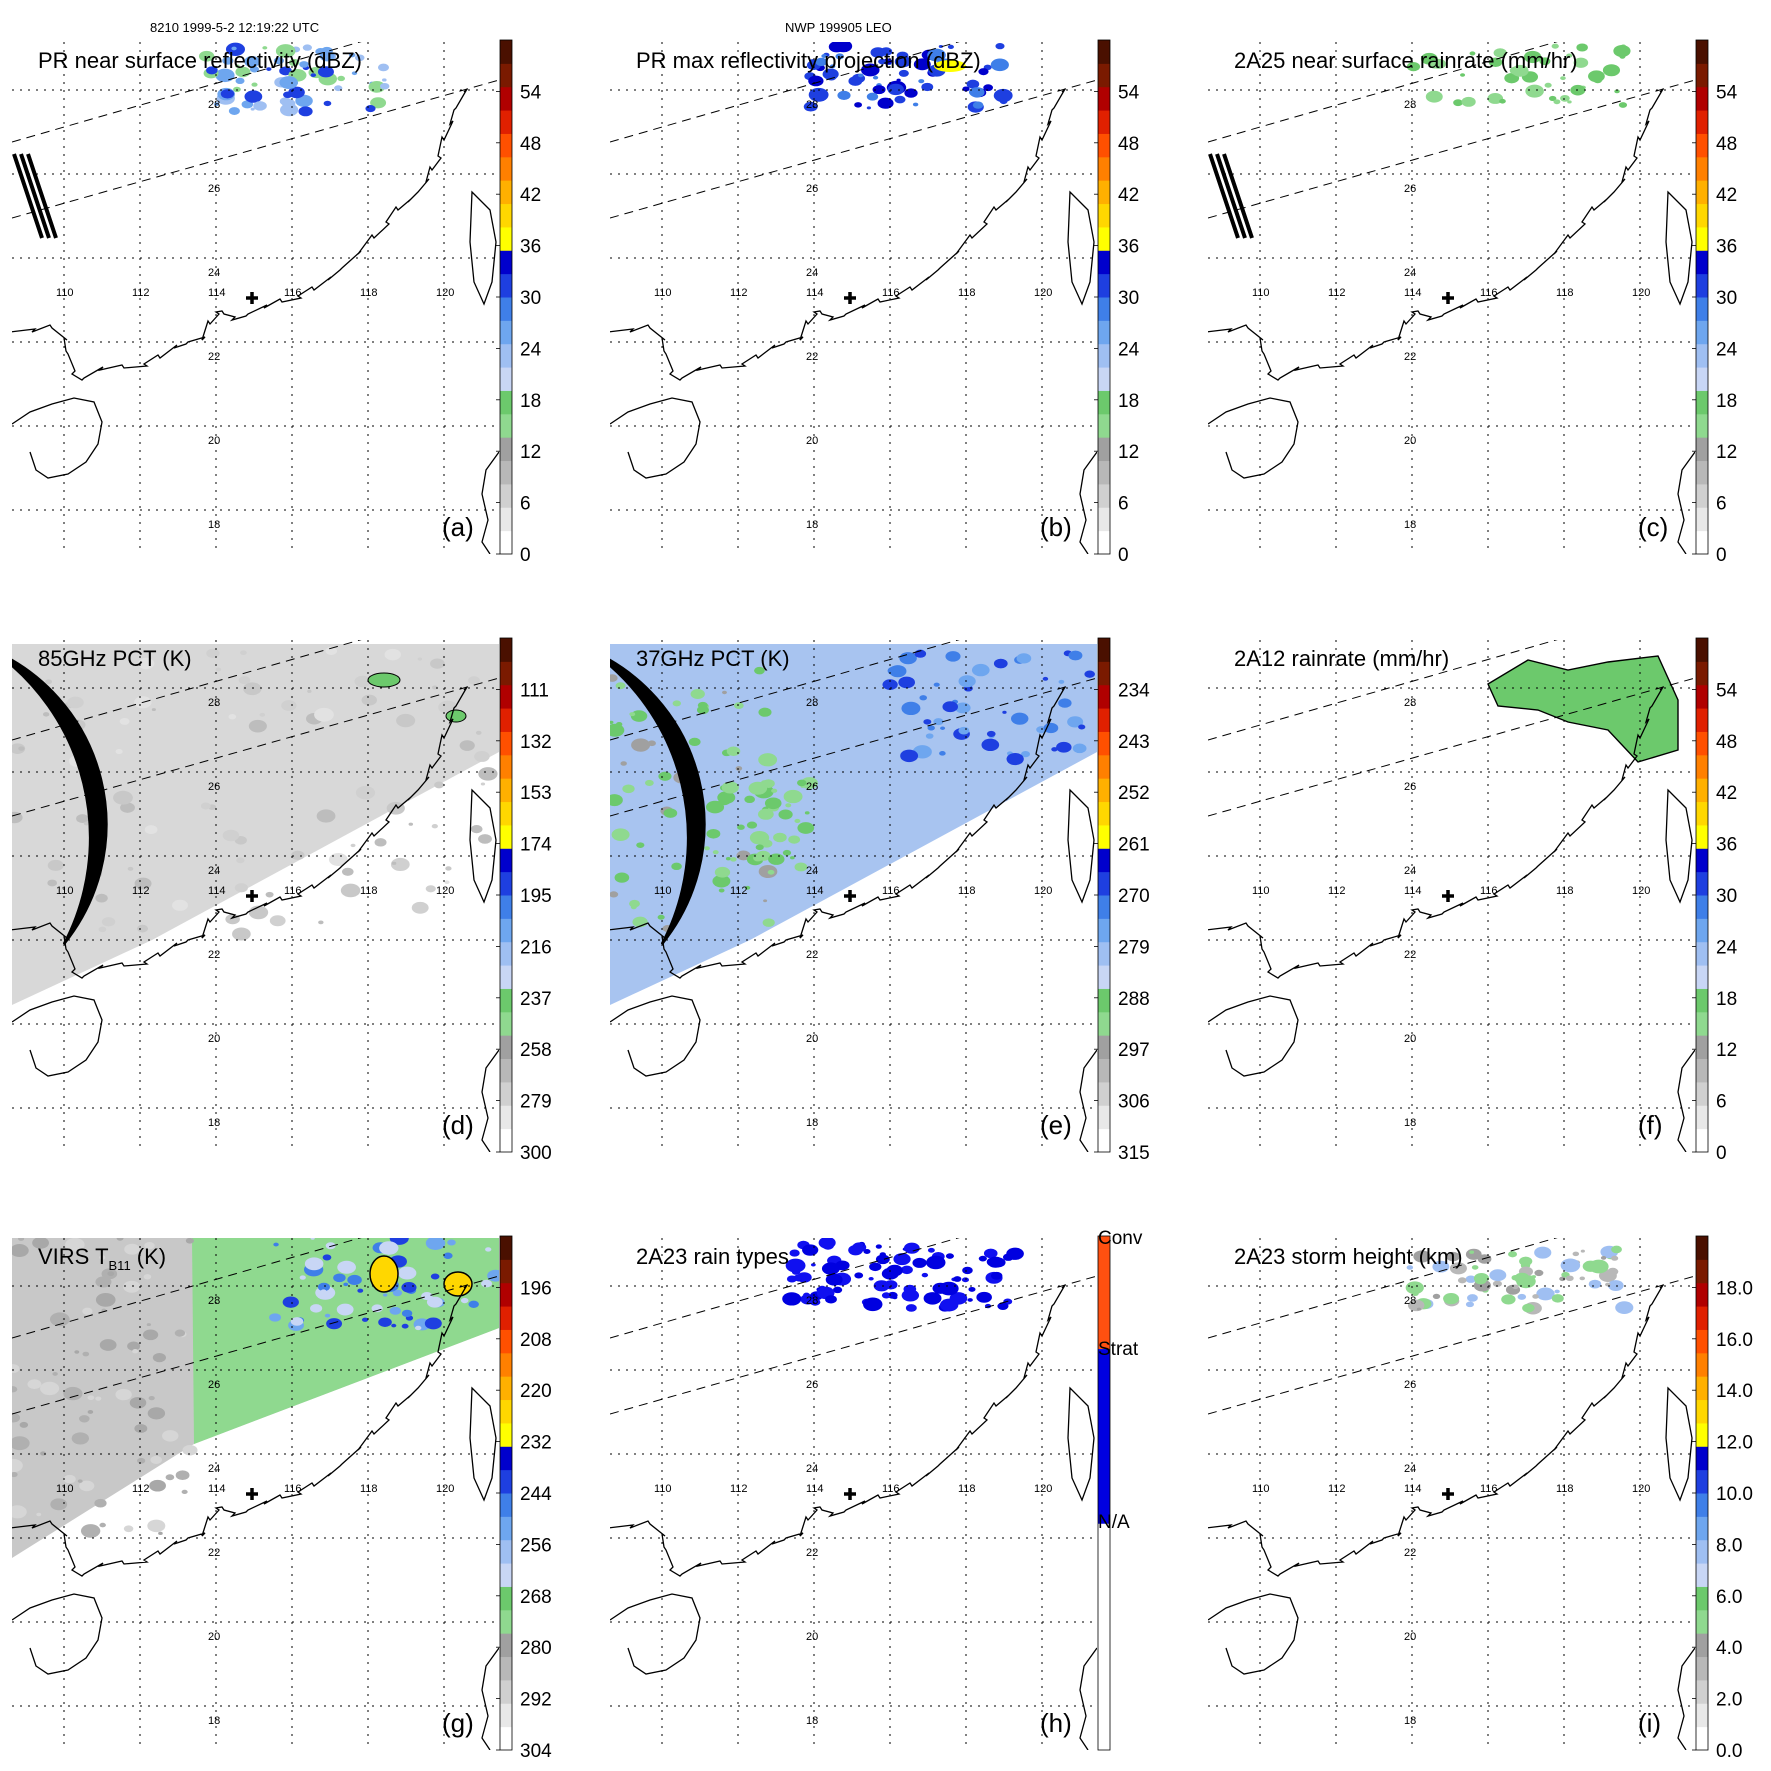 Image resolution: width=1771 pixels, height=1771 pixels. What do you see at coordinates (1650, 1125) in the screenshot?
I see `panel-letter: (f)` at bounding box center [1650, 1125].